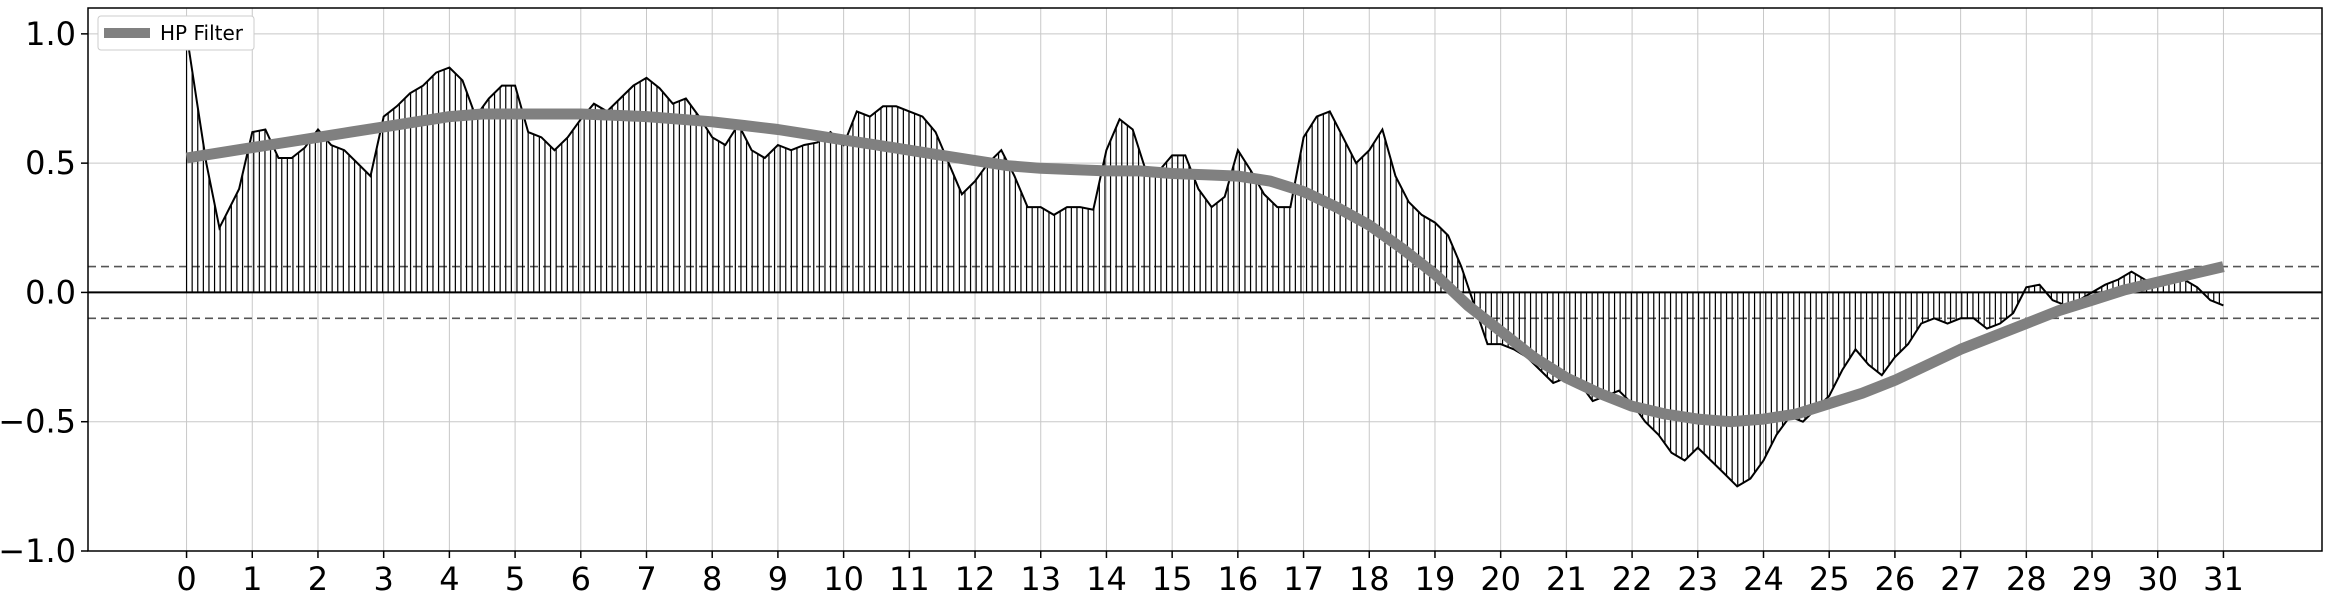 This screenshot has height=594, width=2326. What do you see at coordinates (38, 551) in the screenshot?
I see `y-tick-label-0: −1.0` at bounding box center [38, 551].